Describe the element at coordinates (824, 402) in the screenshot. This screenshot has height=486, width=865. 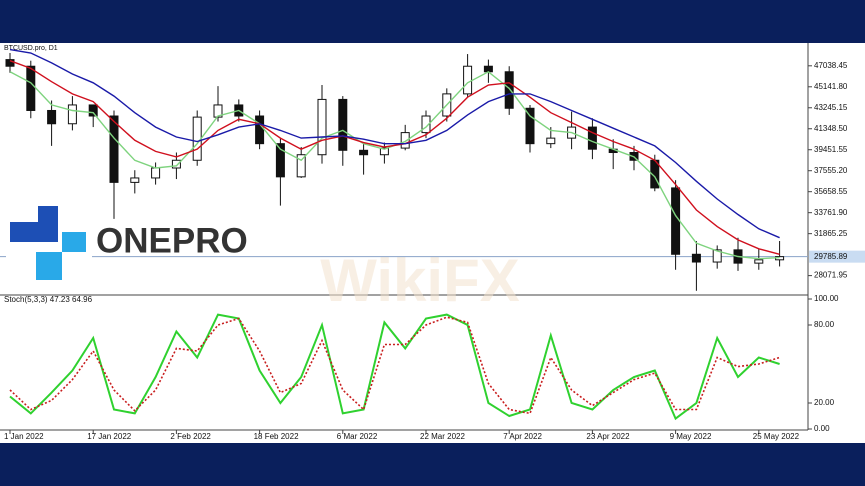
I see `y-tick-label: 20.00` at that location.